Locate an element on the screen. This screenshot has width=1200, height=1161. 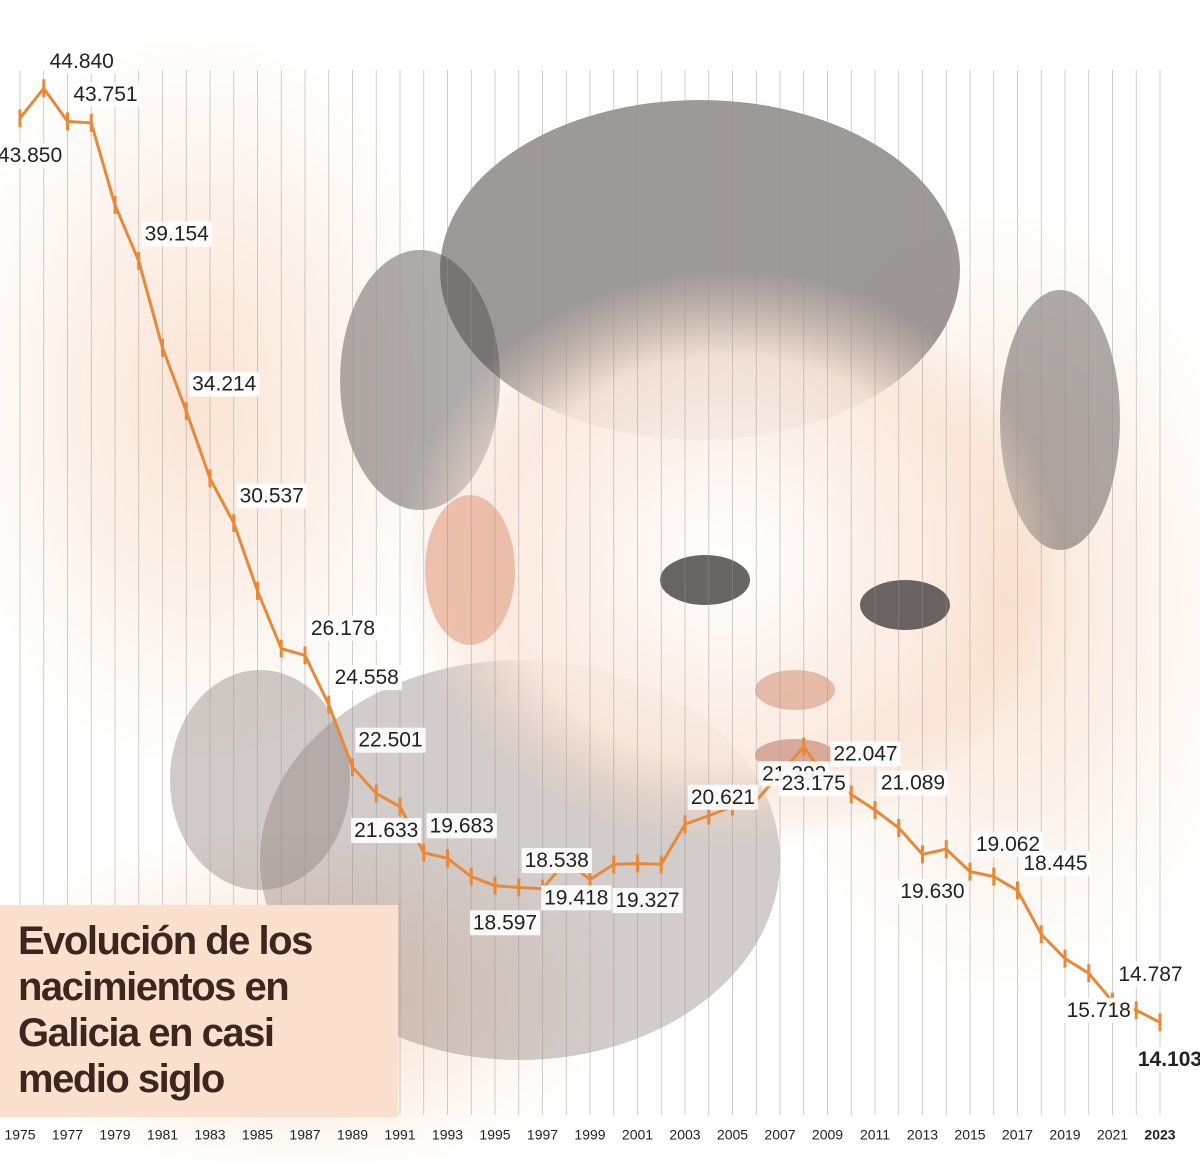
data-label: 20.621 is located at coordinates (723, 797).